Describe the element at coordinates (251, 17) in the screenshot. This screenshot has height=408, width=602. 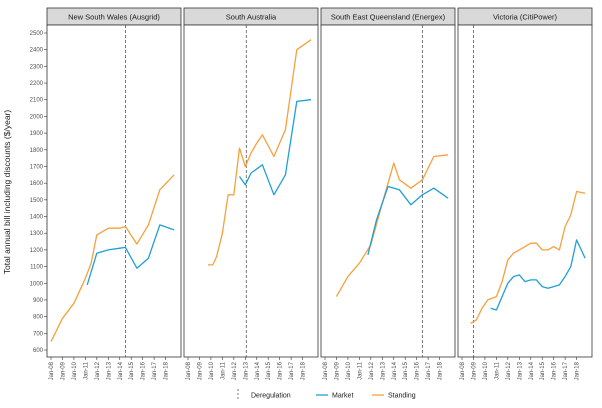
I see `facet-strip-label: South Australia` at that location.